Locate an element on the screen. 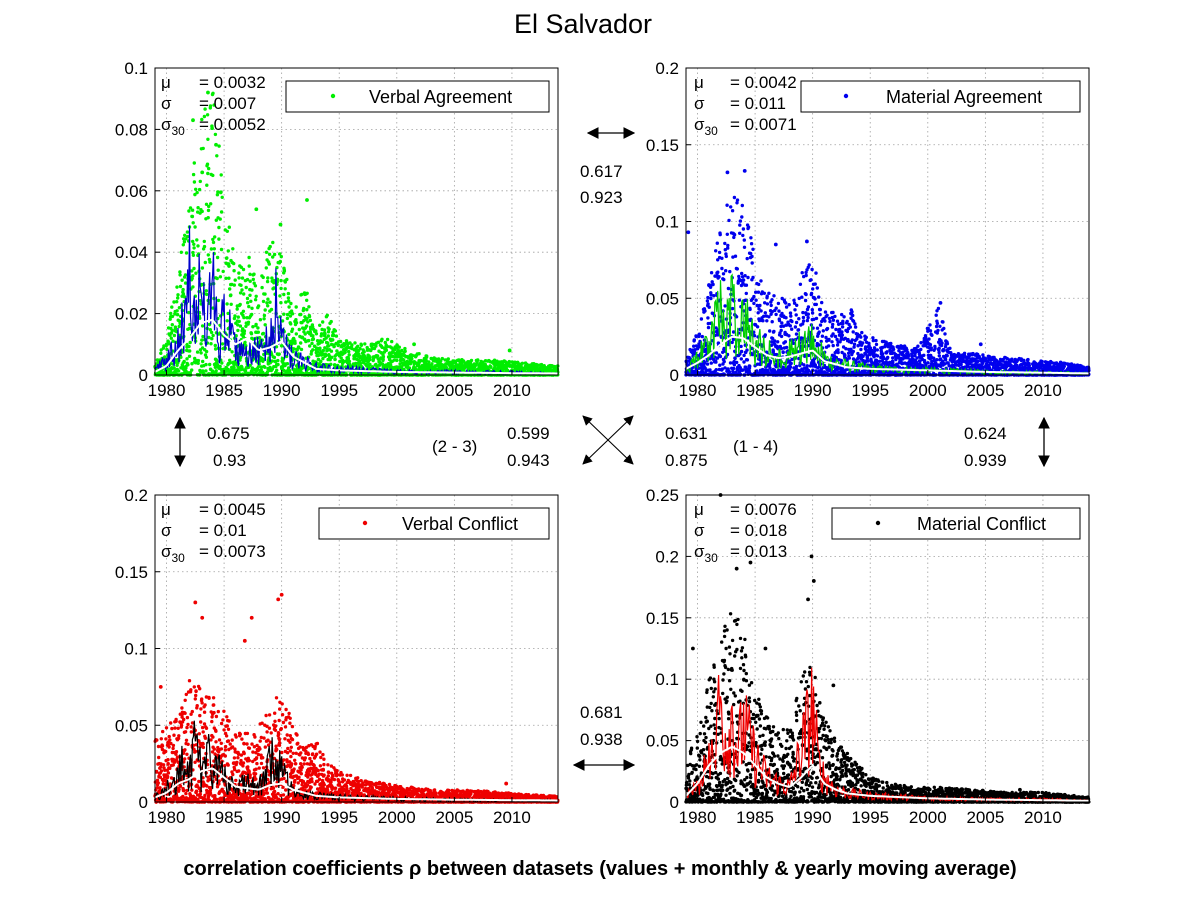  y-tick-label: 0 is located at coordinates (143, 375).